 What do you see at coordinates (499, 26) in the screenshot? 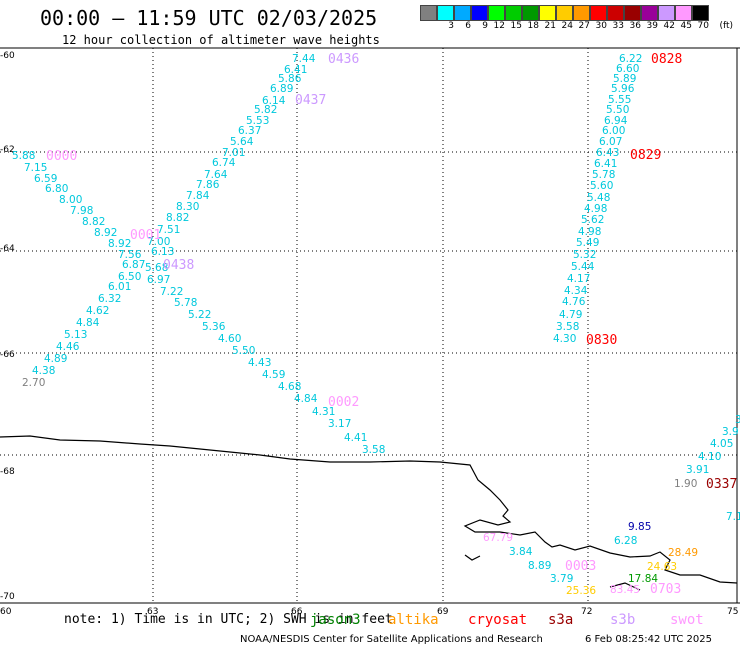
I see `legend-label: 12` at bounding box center [499, 26].